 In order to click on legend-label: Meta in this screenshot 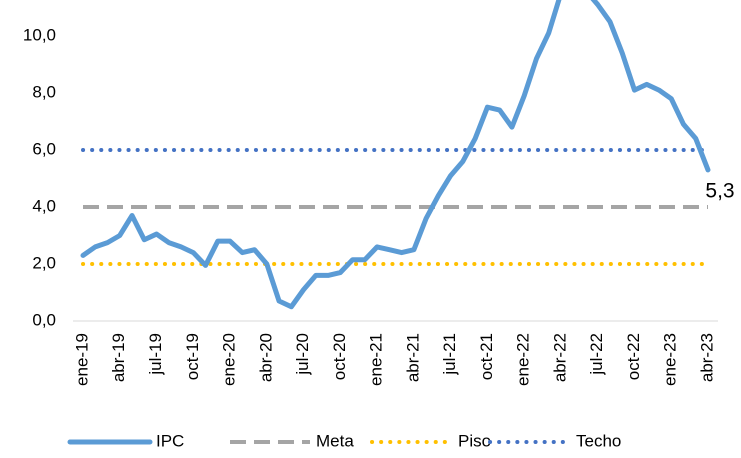, I will do `click(335, 440)`.